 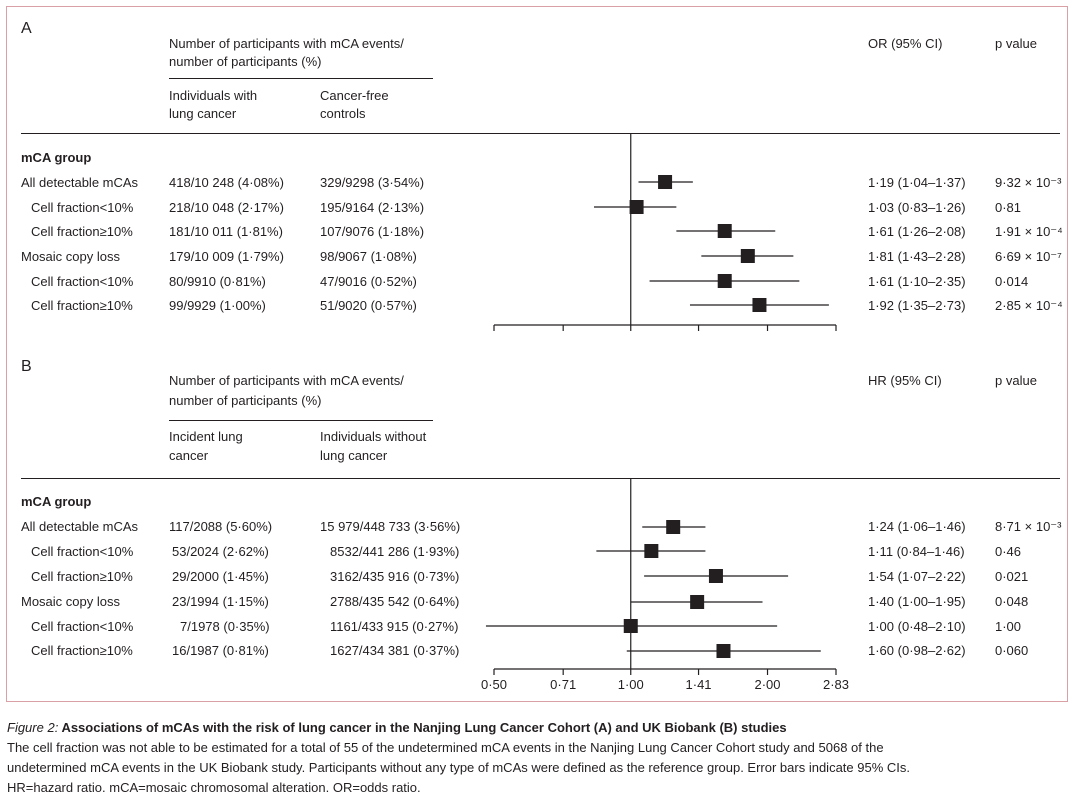 I want to click on p-value: 0·46, so click(x=1008, y=551).